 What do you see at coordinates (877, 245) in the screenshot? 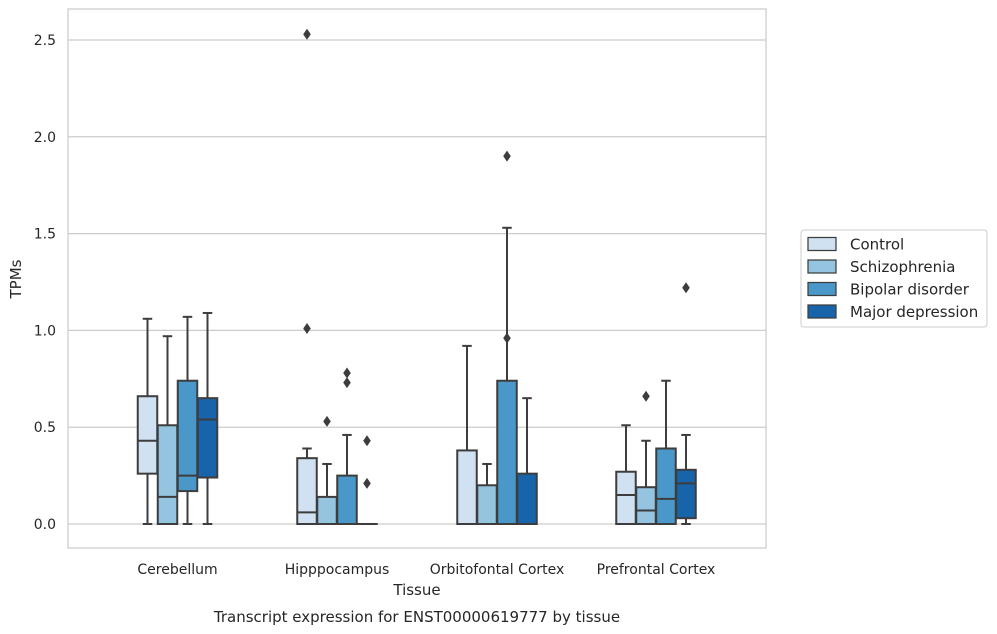
I see `legend-label: Control` at bounding box center [877, 245].